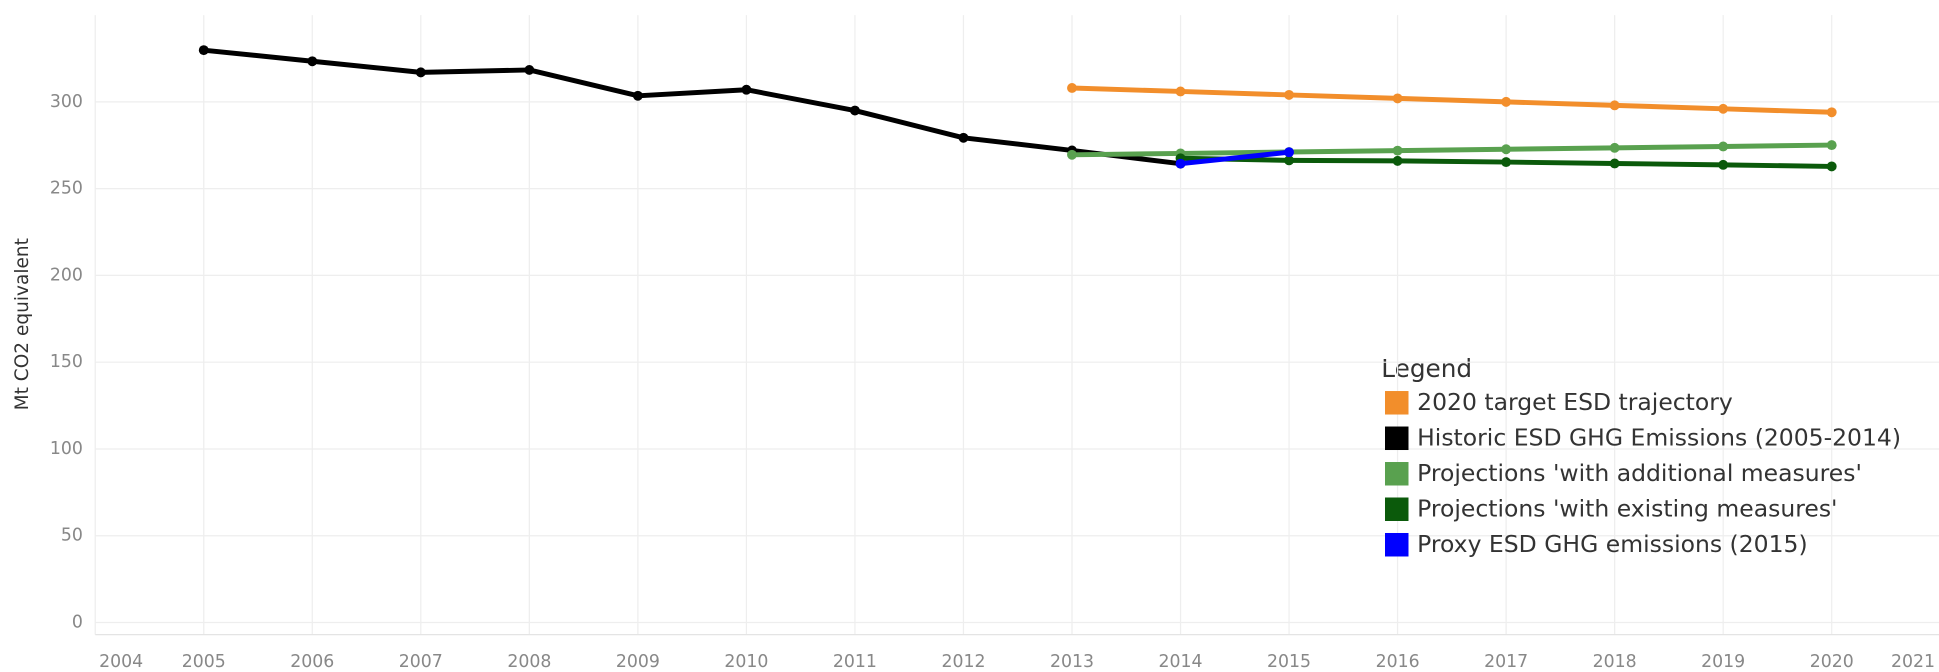  What do you see at coordinates (1723, 662) in the screenshot?
I see `x-tick-label: 2019` at bounding box center [1723, 662].